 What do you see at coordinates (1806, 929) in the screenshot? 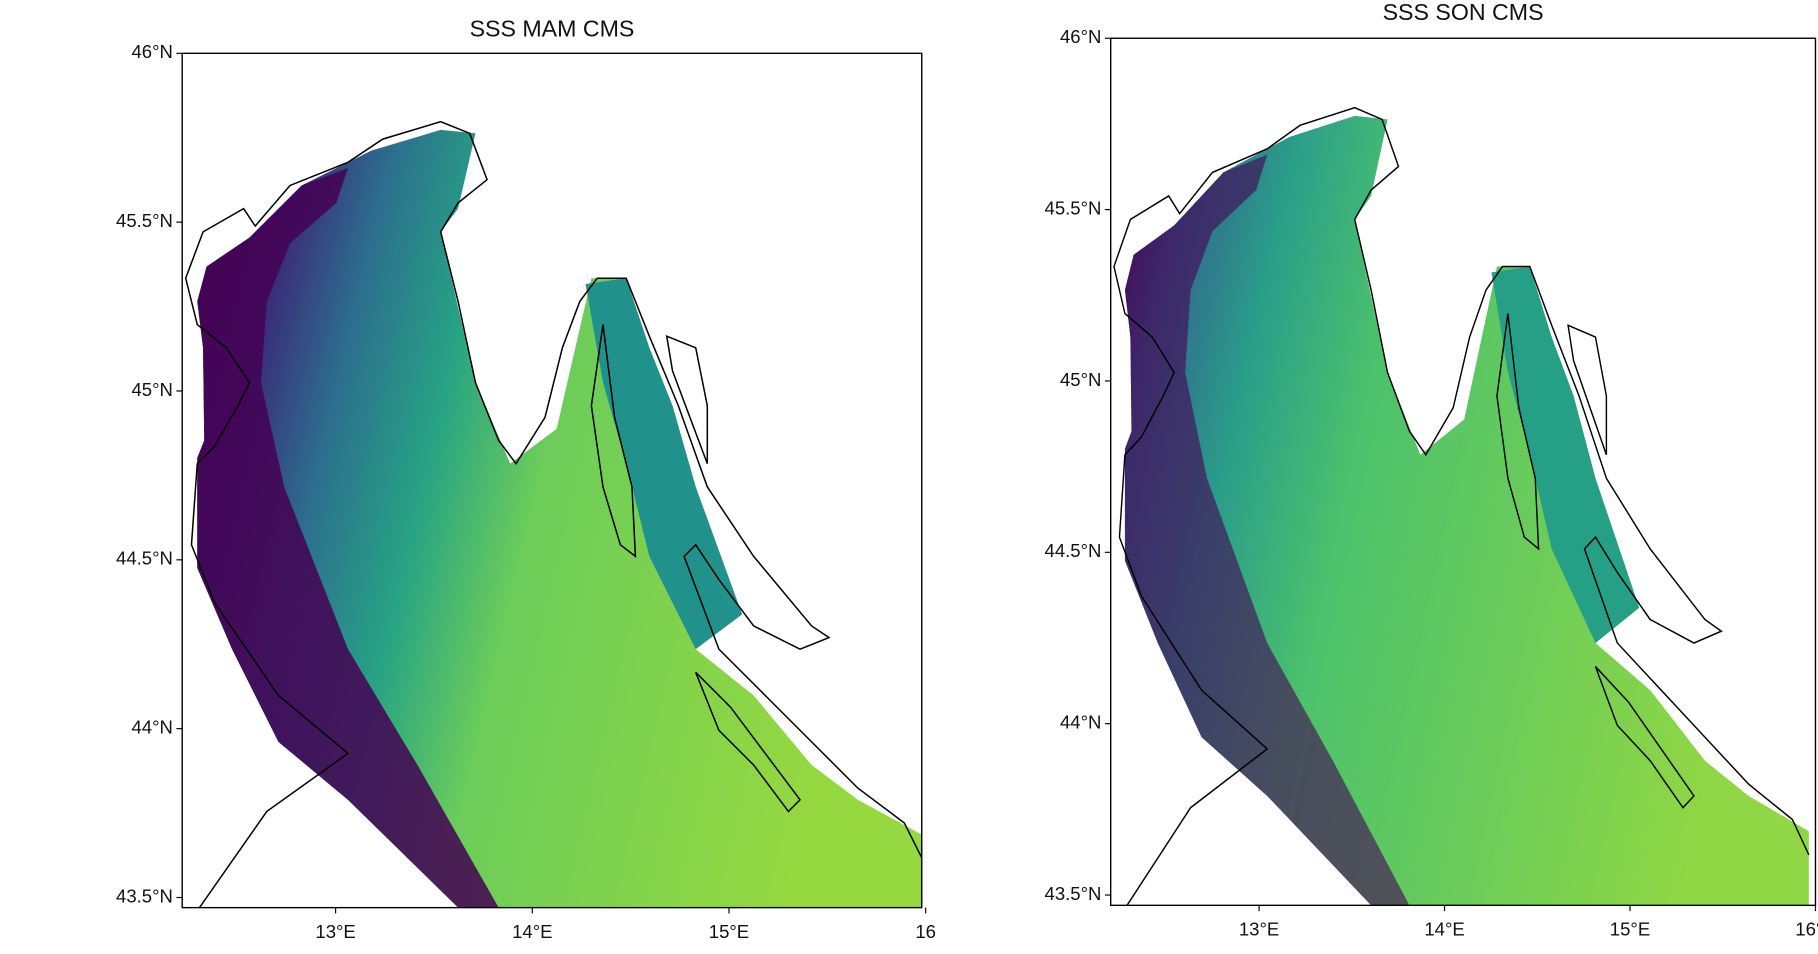
I see `x-tick-label: 16°E` at bounding box center [1806, 929].